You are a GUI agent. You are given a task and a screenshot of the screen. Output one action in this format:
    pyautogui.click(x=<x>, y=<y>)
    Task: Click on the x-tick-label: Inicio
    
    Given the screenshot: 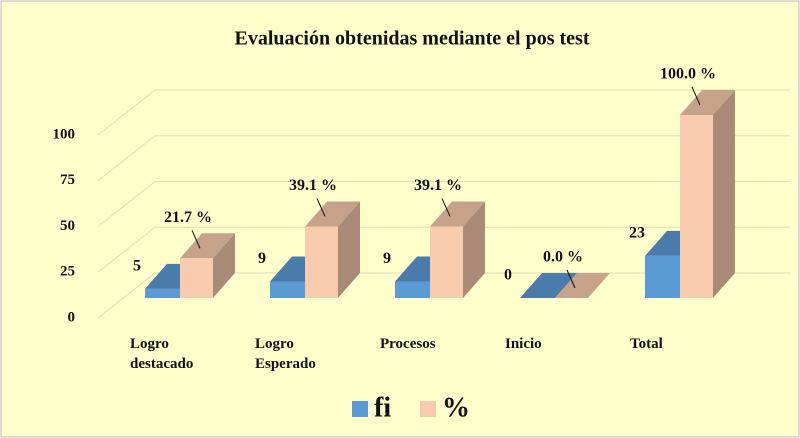 What is the action you would take?
    pyautogui.click(x=523, y=344)
    